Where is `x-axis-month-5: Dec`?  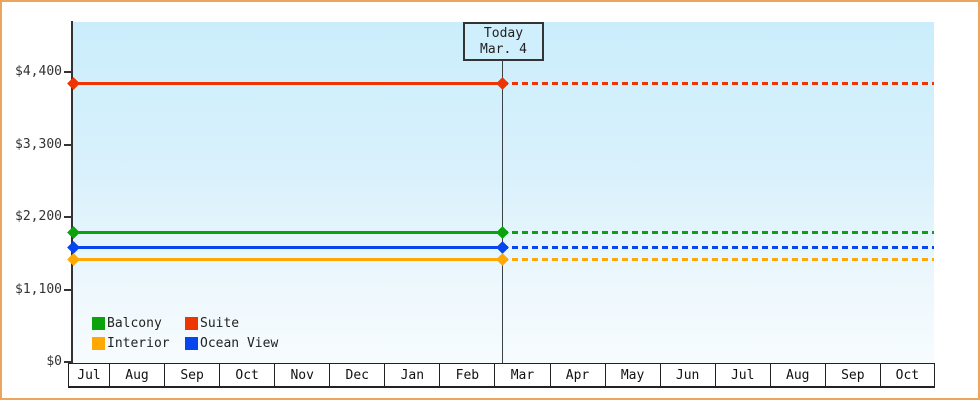 x-axis-month-5: Dec is located at coordinates (357, 375).